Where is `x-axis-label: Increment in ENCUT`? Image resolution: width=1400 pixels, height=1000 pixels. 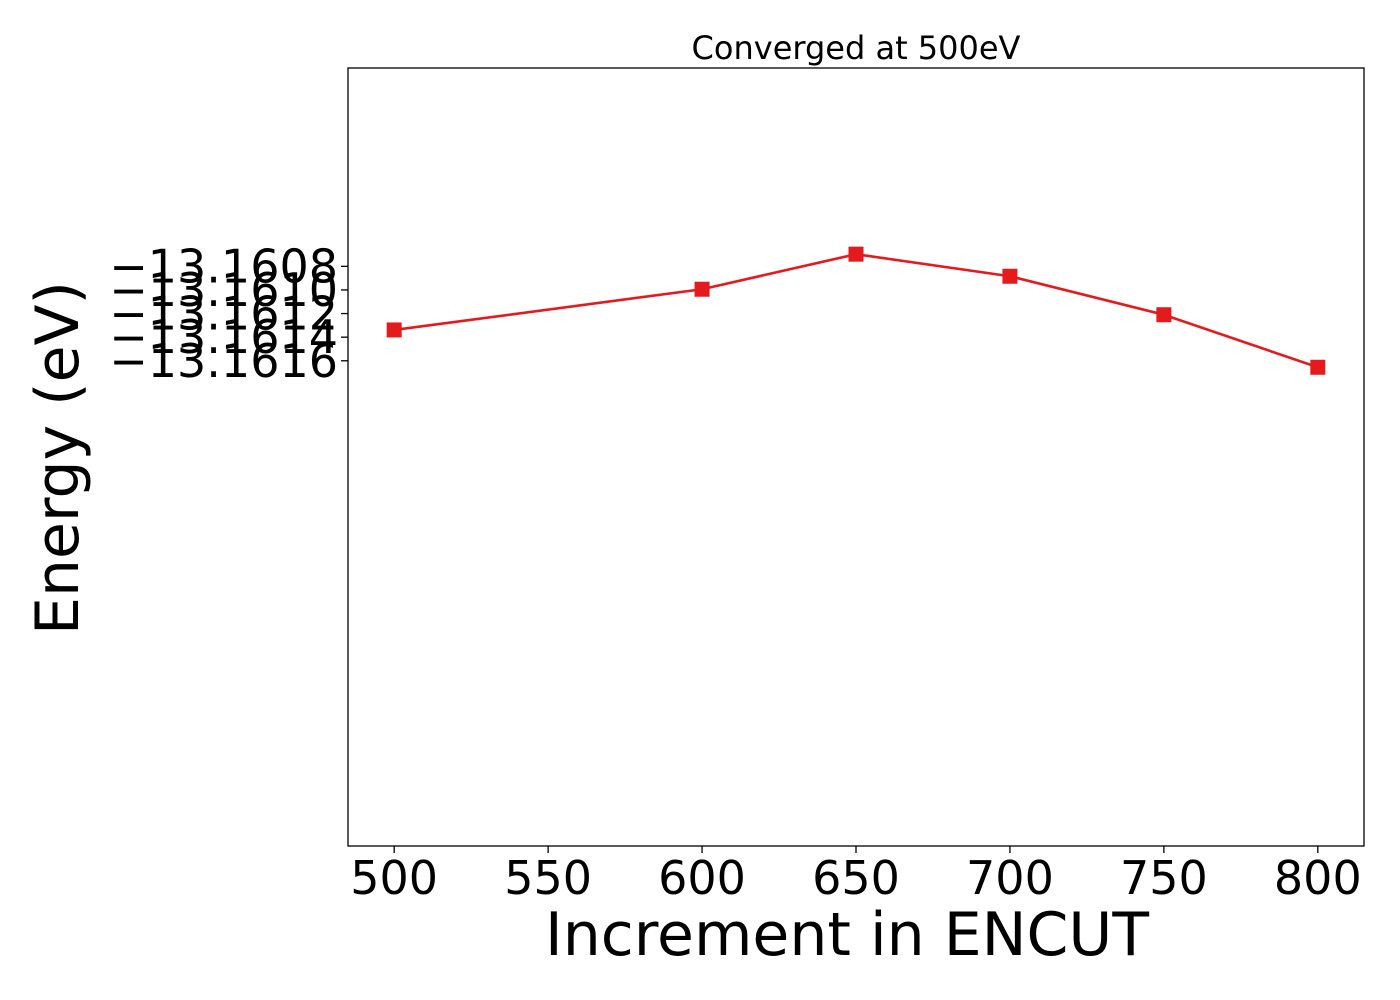
x-axis-label: Increment in ENCUT is located at coordinates (847, 935).